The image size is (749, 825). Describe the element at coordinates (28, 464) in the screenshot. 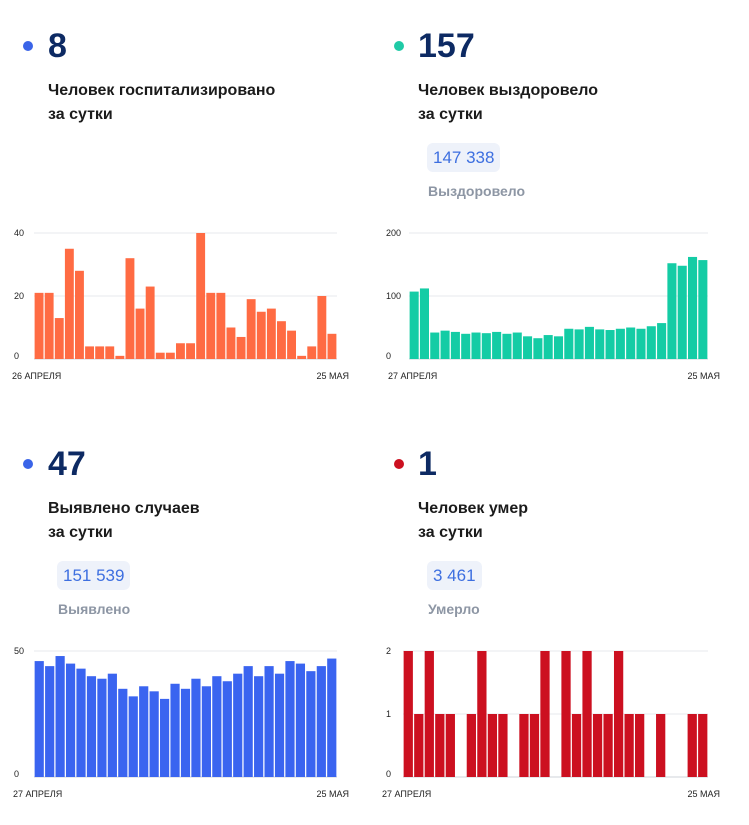

I see `detected-indicator-dot` at that location.